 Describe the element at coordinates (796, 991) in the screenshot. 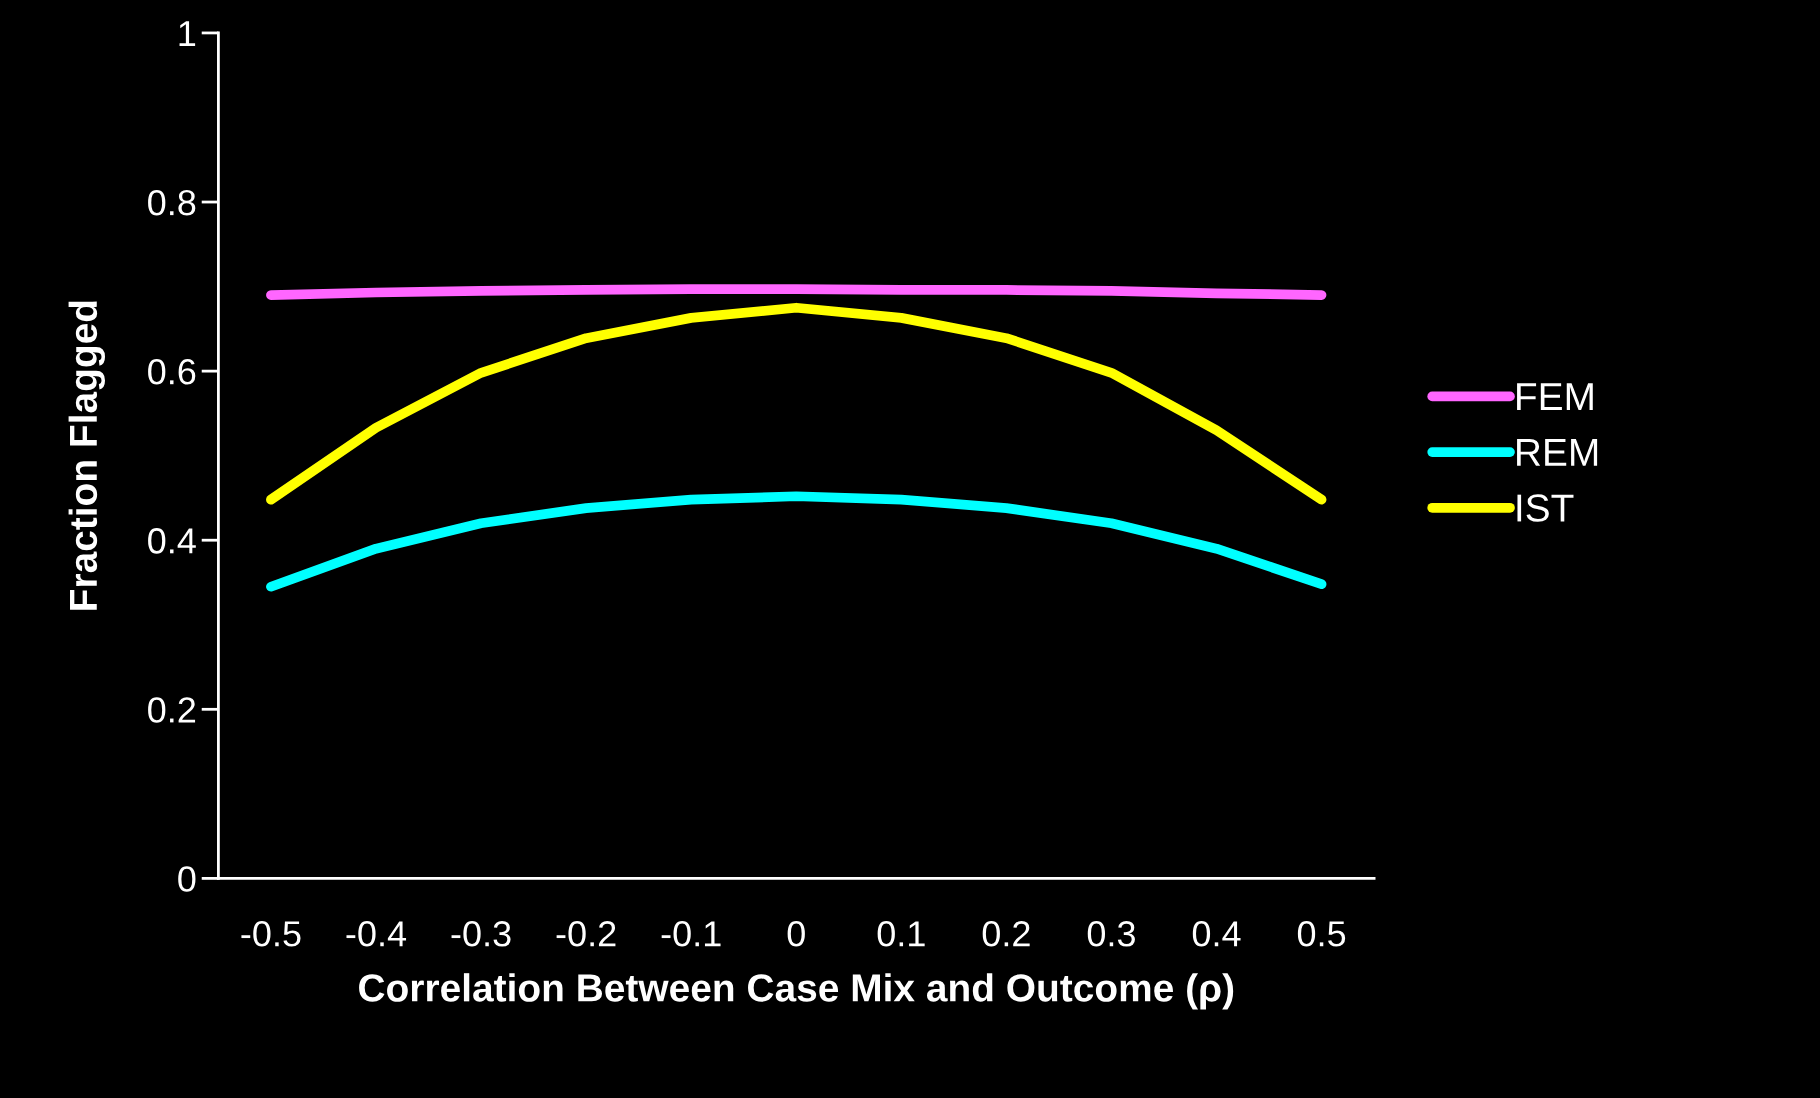

I see `x-axis-title: Correlation Between Case Mix and Outcome (ρ)` at that location.